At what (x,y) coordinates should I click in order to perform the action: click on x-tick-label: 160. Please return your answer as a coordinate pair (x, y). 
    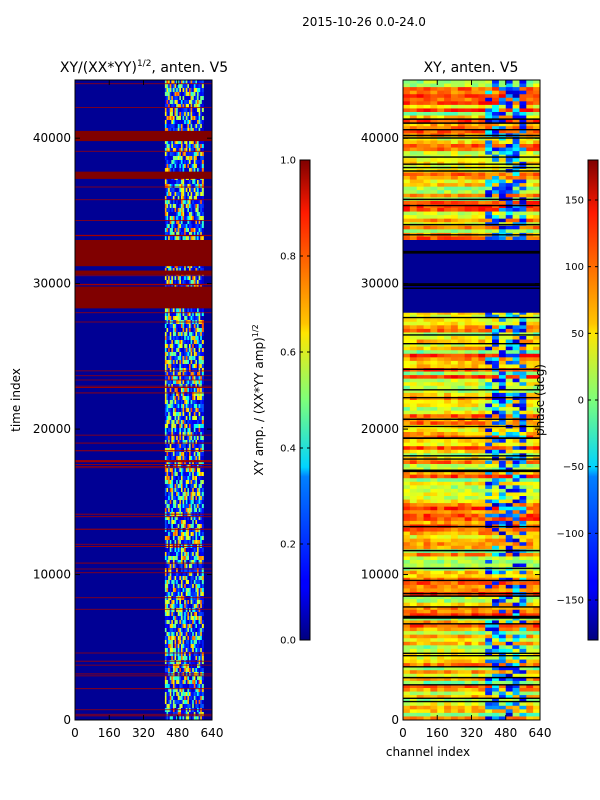
    Looking at the image, I should click on (109, 733).